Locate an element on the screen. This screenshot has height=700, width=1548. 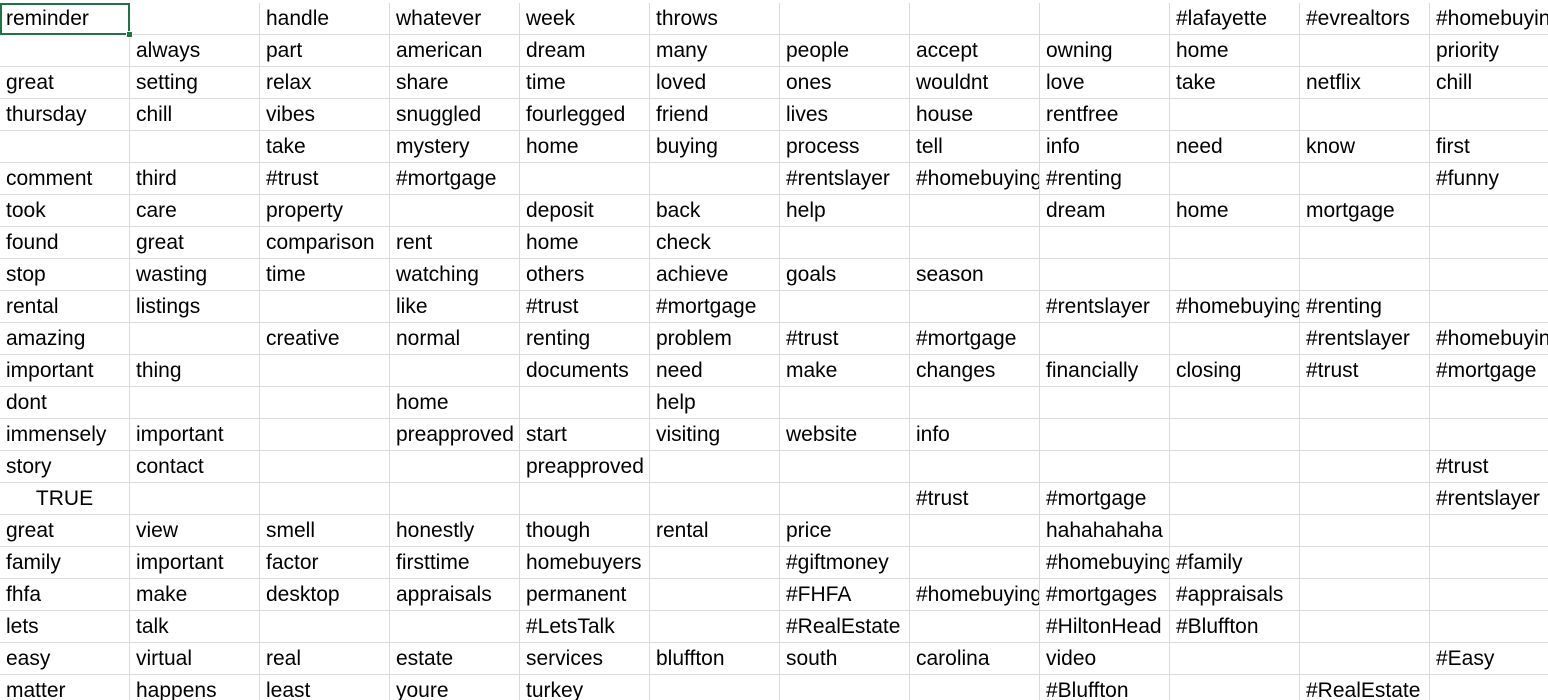
cell-B15: contact is located at coordinates (195, 467).